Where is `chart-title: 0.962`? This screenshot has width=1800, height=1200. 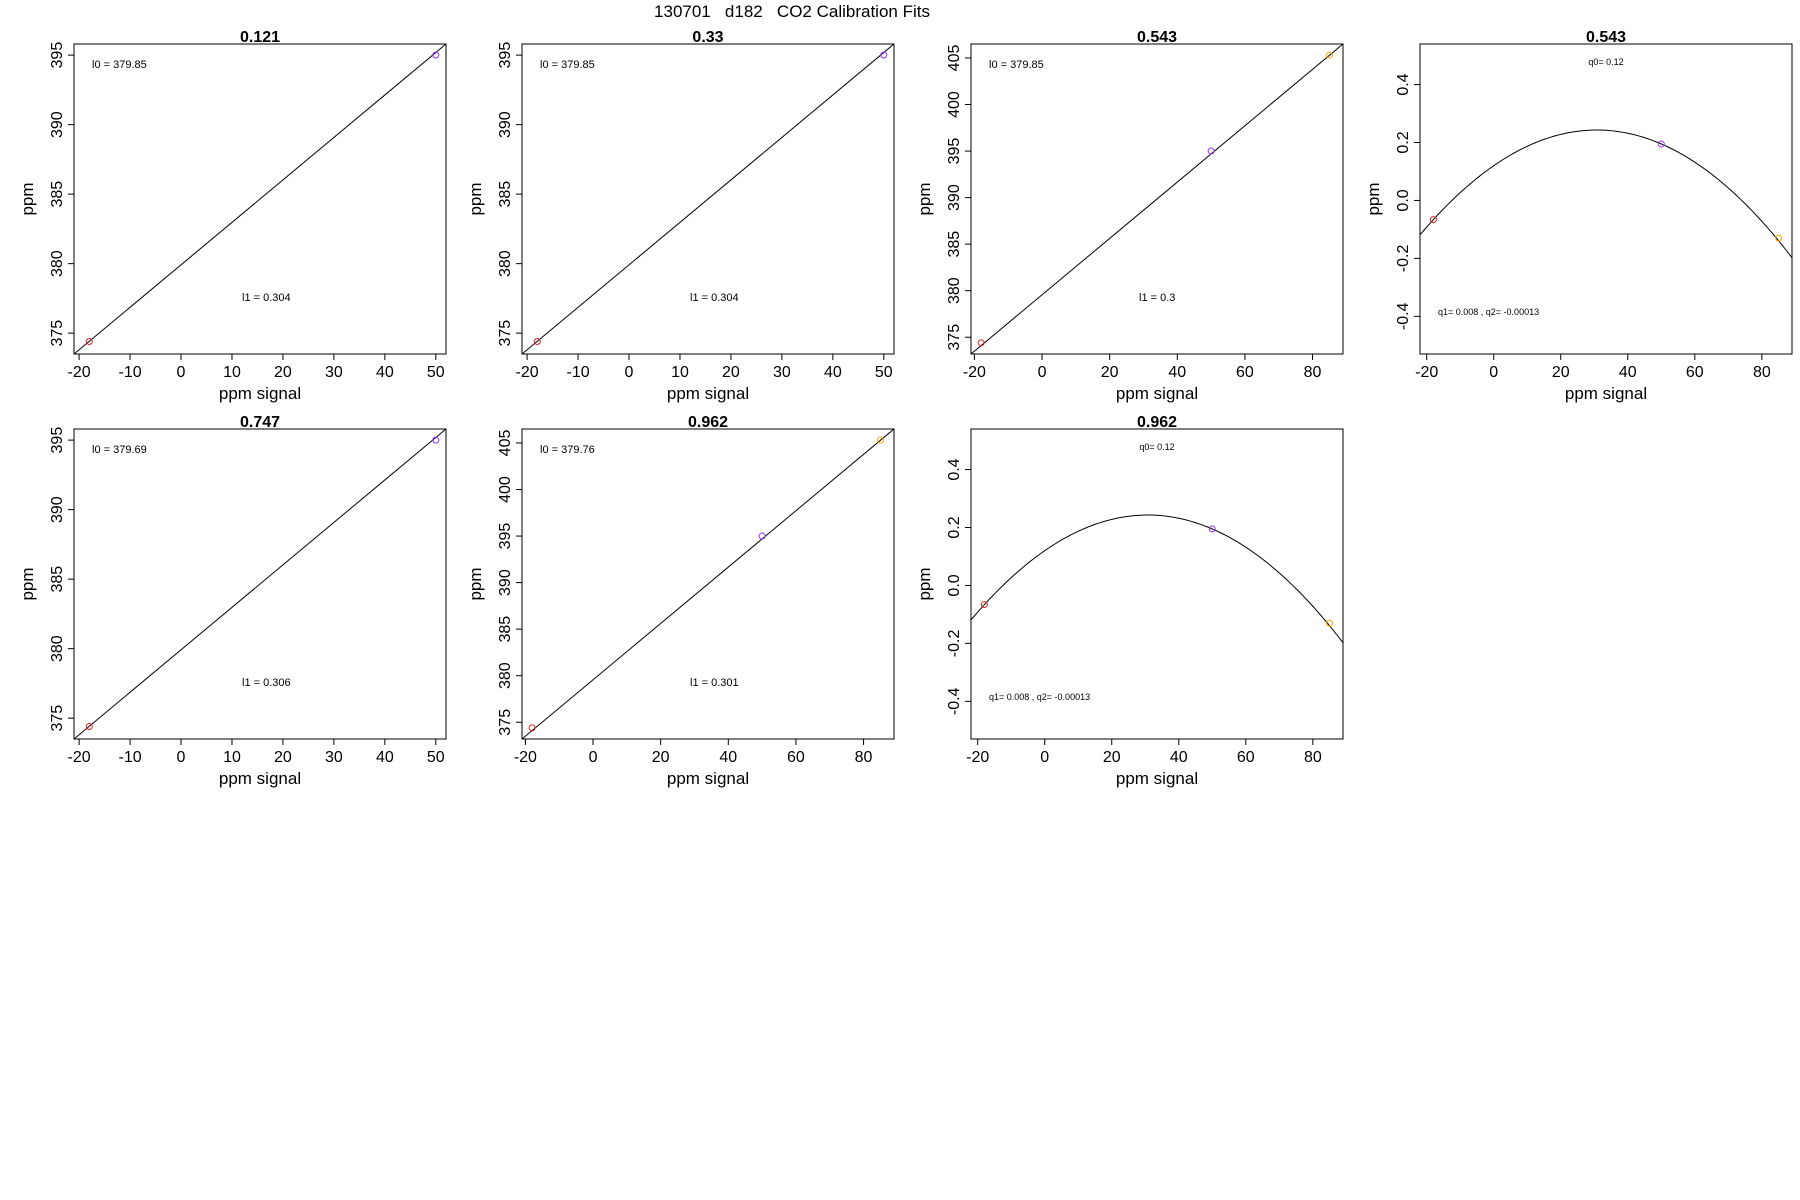 chart-title: 0.962 is located at coordinates (1157, 422).